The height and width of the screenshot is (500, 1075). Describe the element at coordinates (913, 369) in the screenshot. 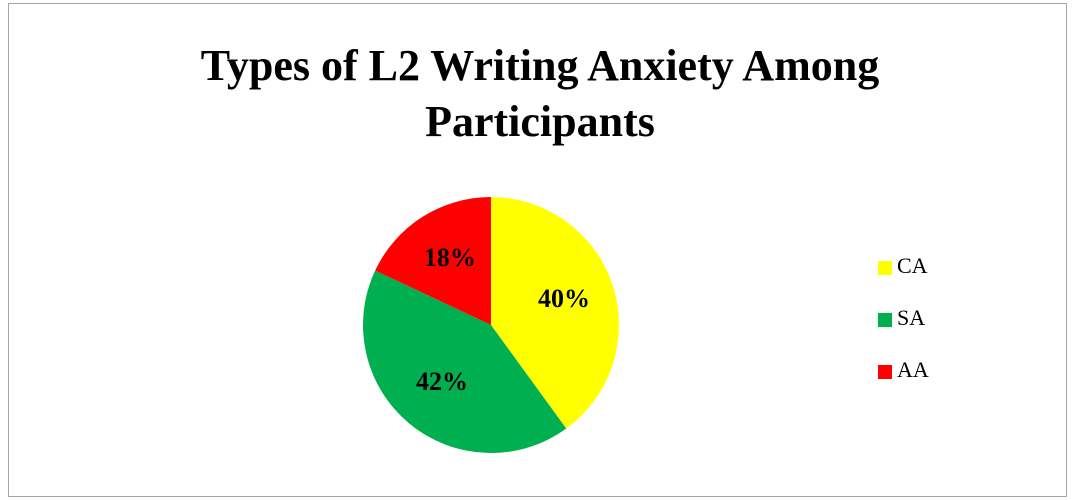

I see `legend-label: AA` at that location.